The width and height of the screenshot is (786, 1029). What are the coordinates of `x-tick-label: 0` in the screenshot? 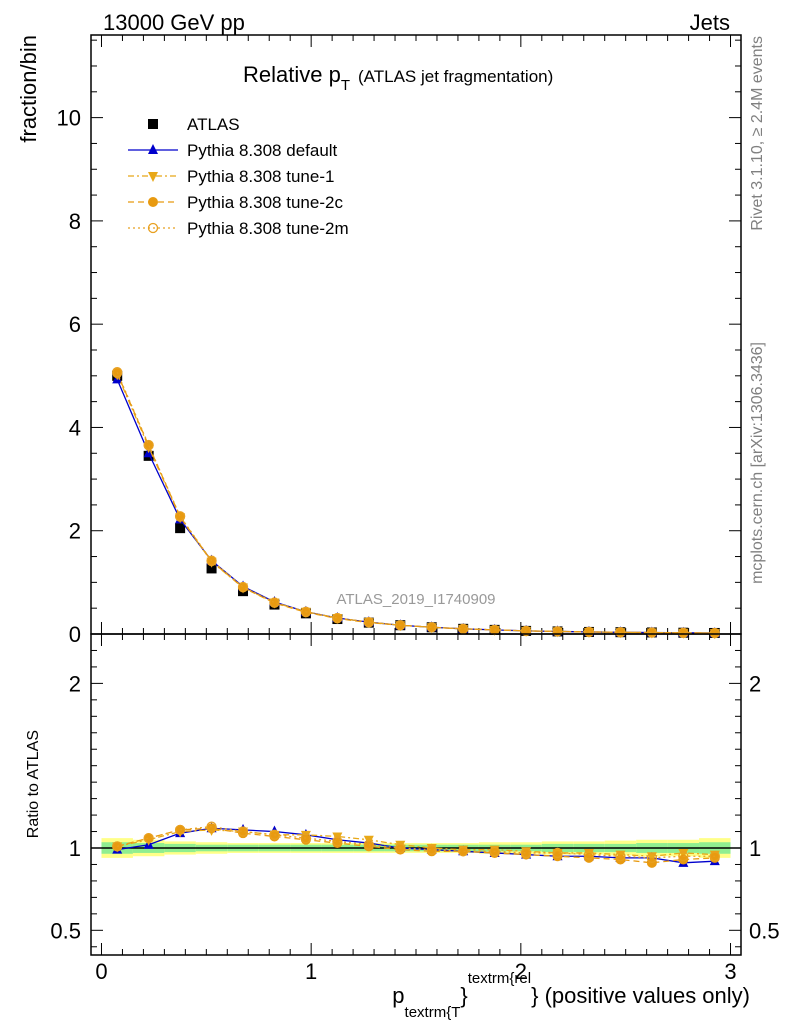 It's located at (101, 971).